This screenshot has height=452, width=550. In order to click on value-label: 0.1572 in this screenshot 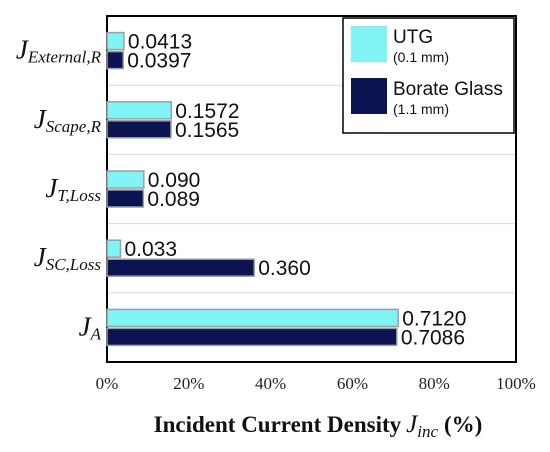, I will do `click(207, 111)`.